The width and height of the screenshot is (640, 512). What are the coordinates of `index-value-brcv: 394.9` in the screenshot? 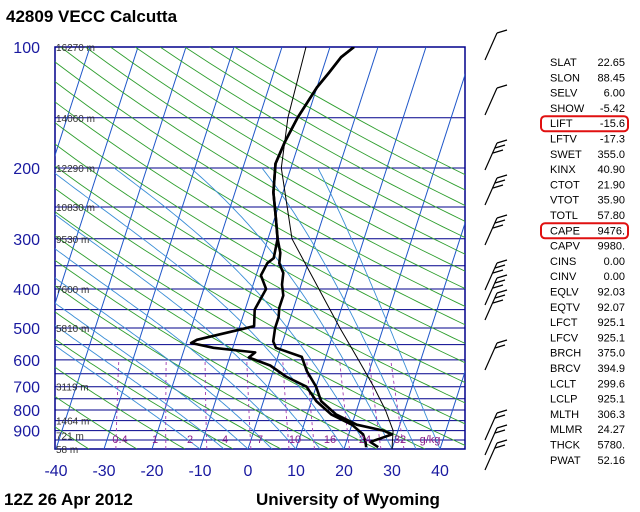 It's located at (611, 369).